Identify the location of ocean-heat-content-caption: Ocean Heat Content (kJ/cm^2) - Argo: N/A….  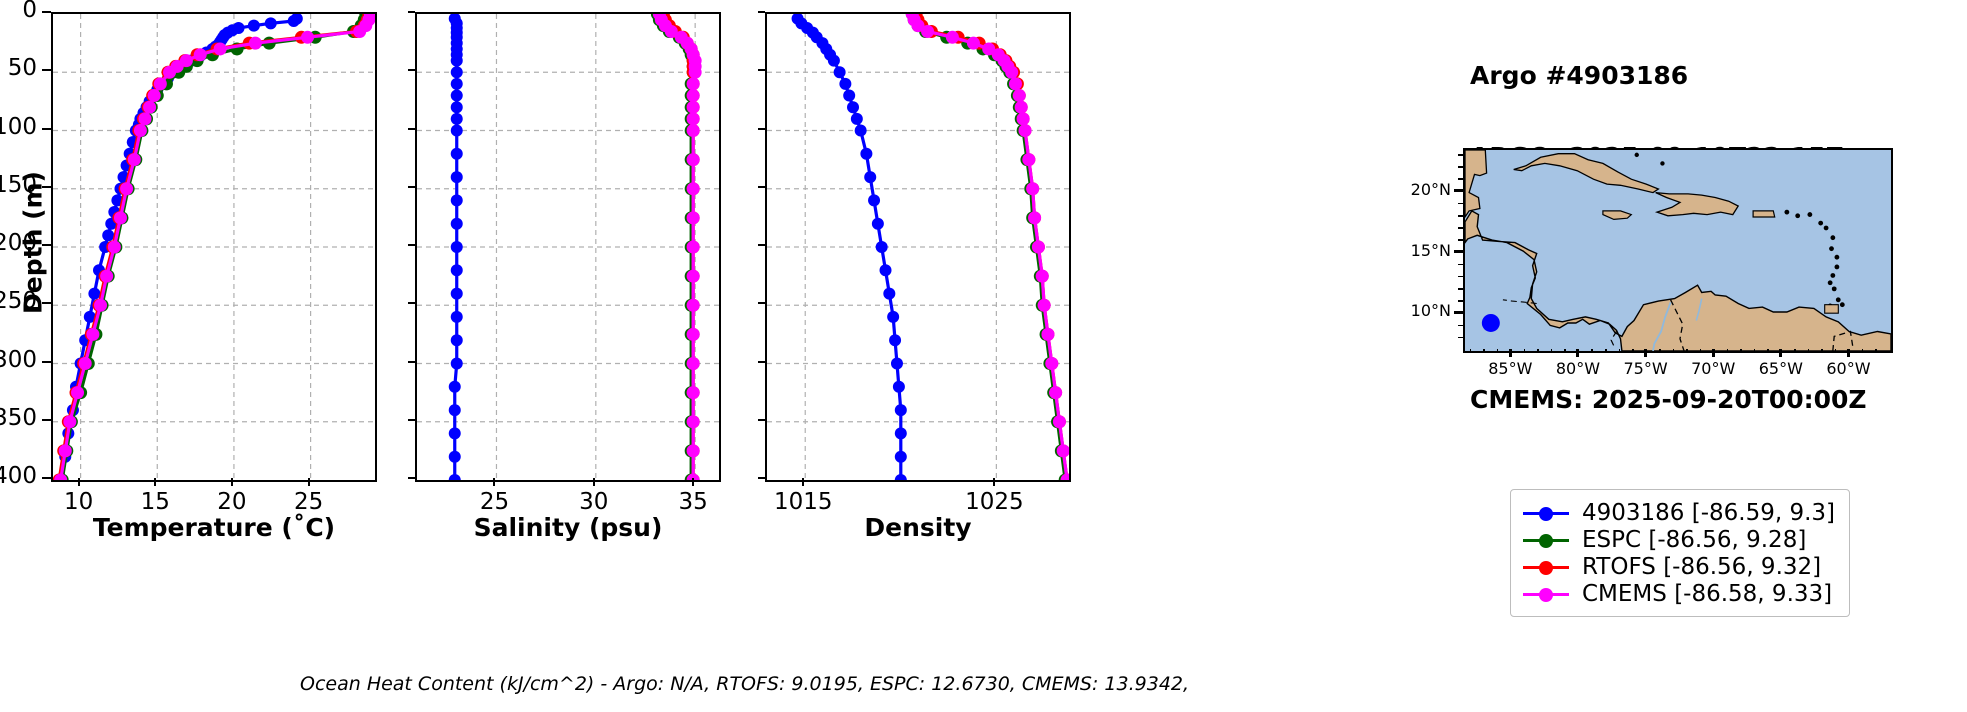
(745, 684).